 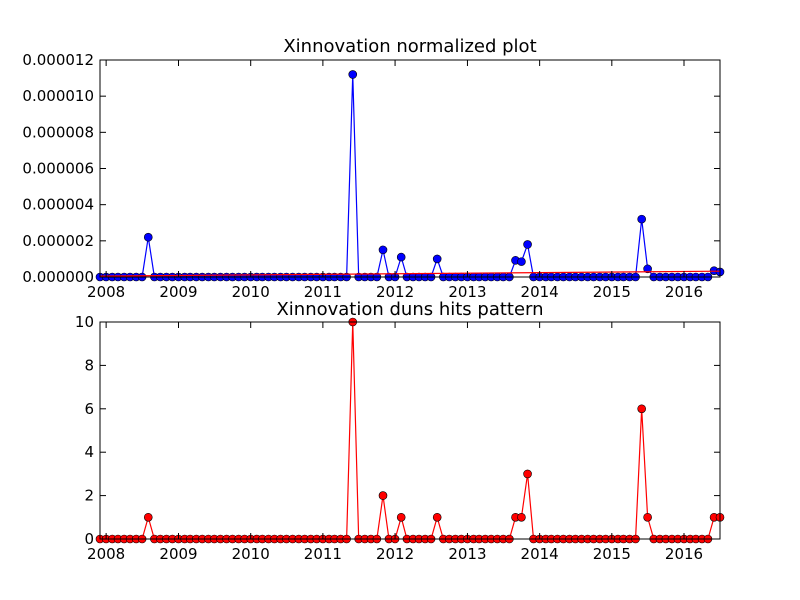 What do you see at coordinates (89, 496) in the screenshot?
I see `y-tick-label: 2` at bounding box center [89, 496].